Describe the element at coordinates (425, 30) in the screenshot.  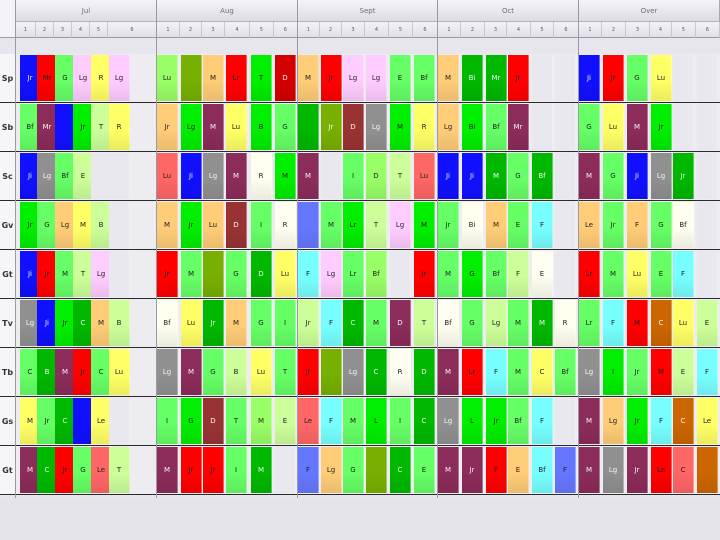
I see `column-subheader: 6` at that location.